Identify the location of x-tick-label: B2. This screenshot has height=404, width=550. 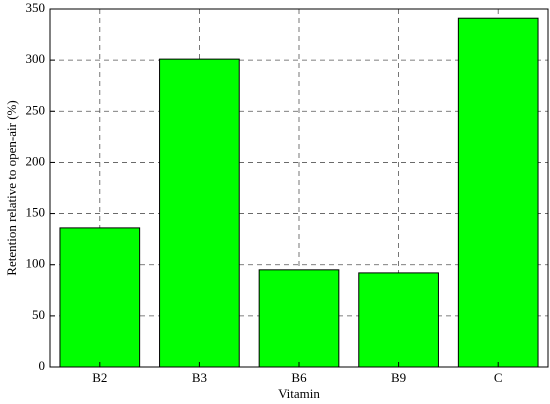
(99, 377).